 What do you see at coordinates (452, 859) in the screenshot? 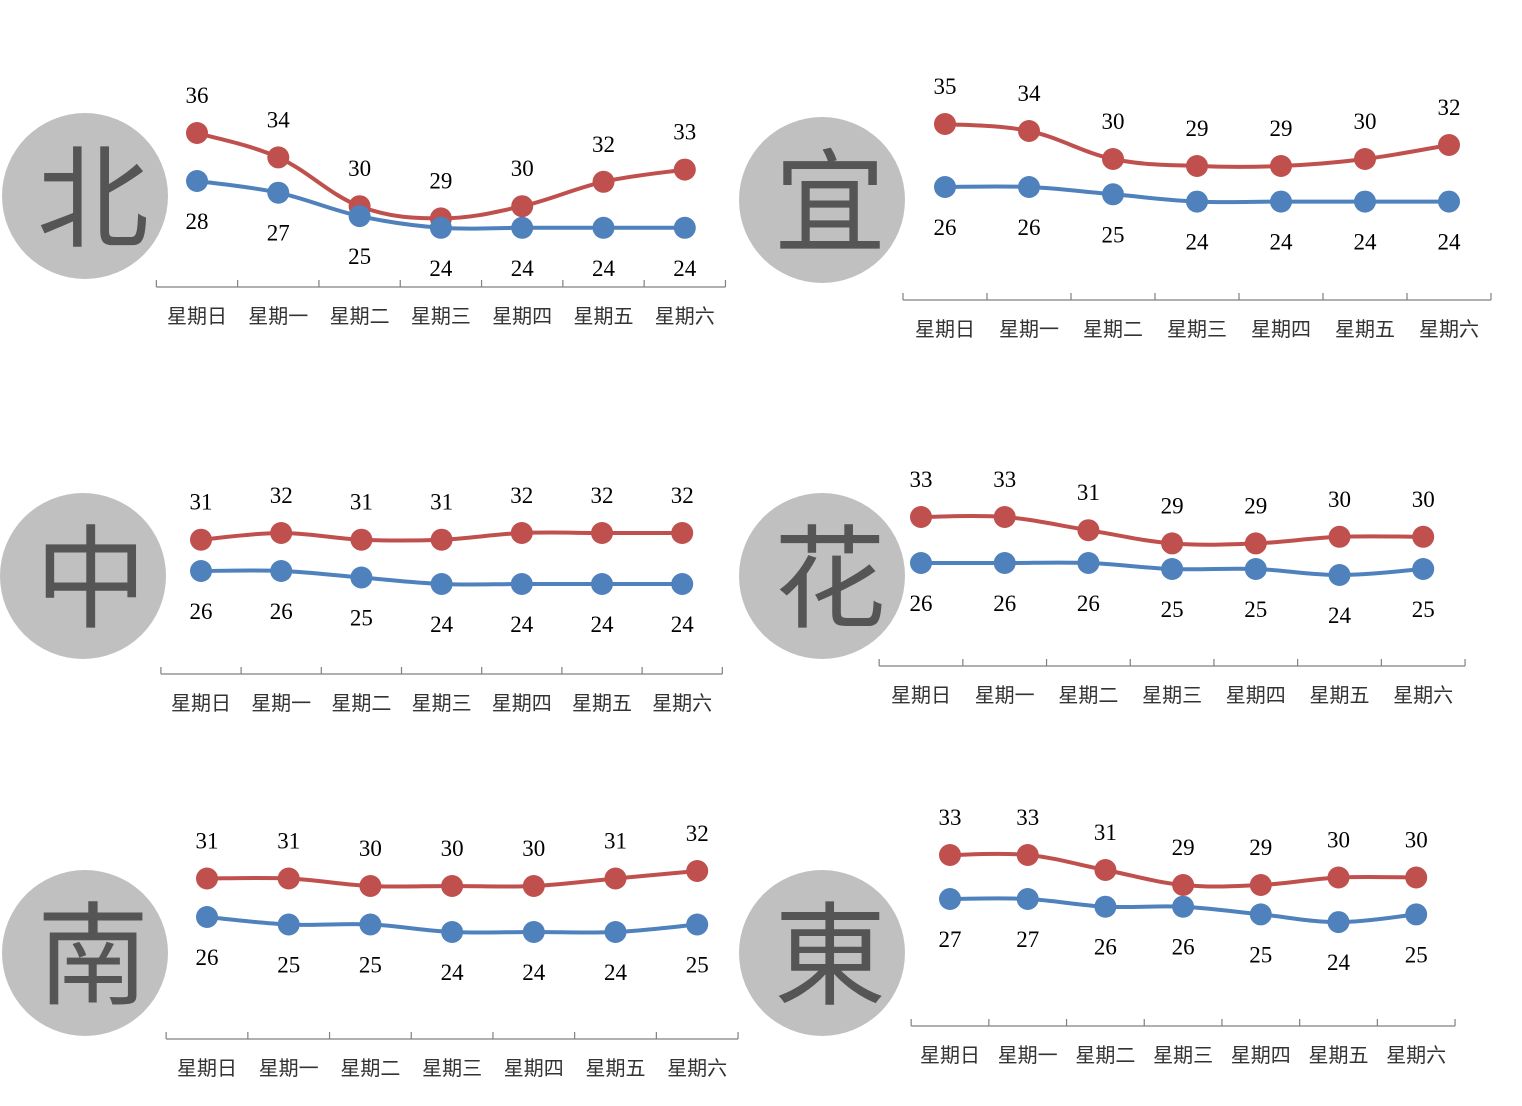
I see `high-temperature-series: 31 31 30 30 30 31 32` at bounding box center [452, 859].